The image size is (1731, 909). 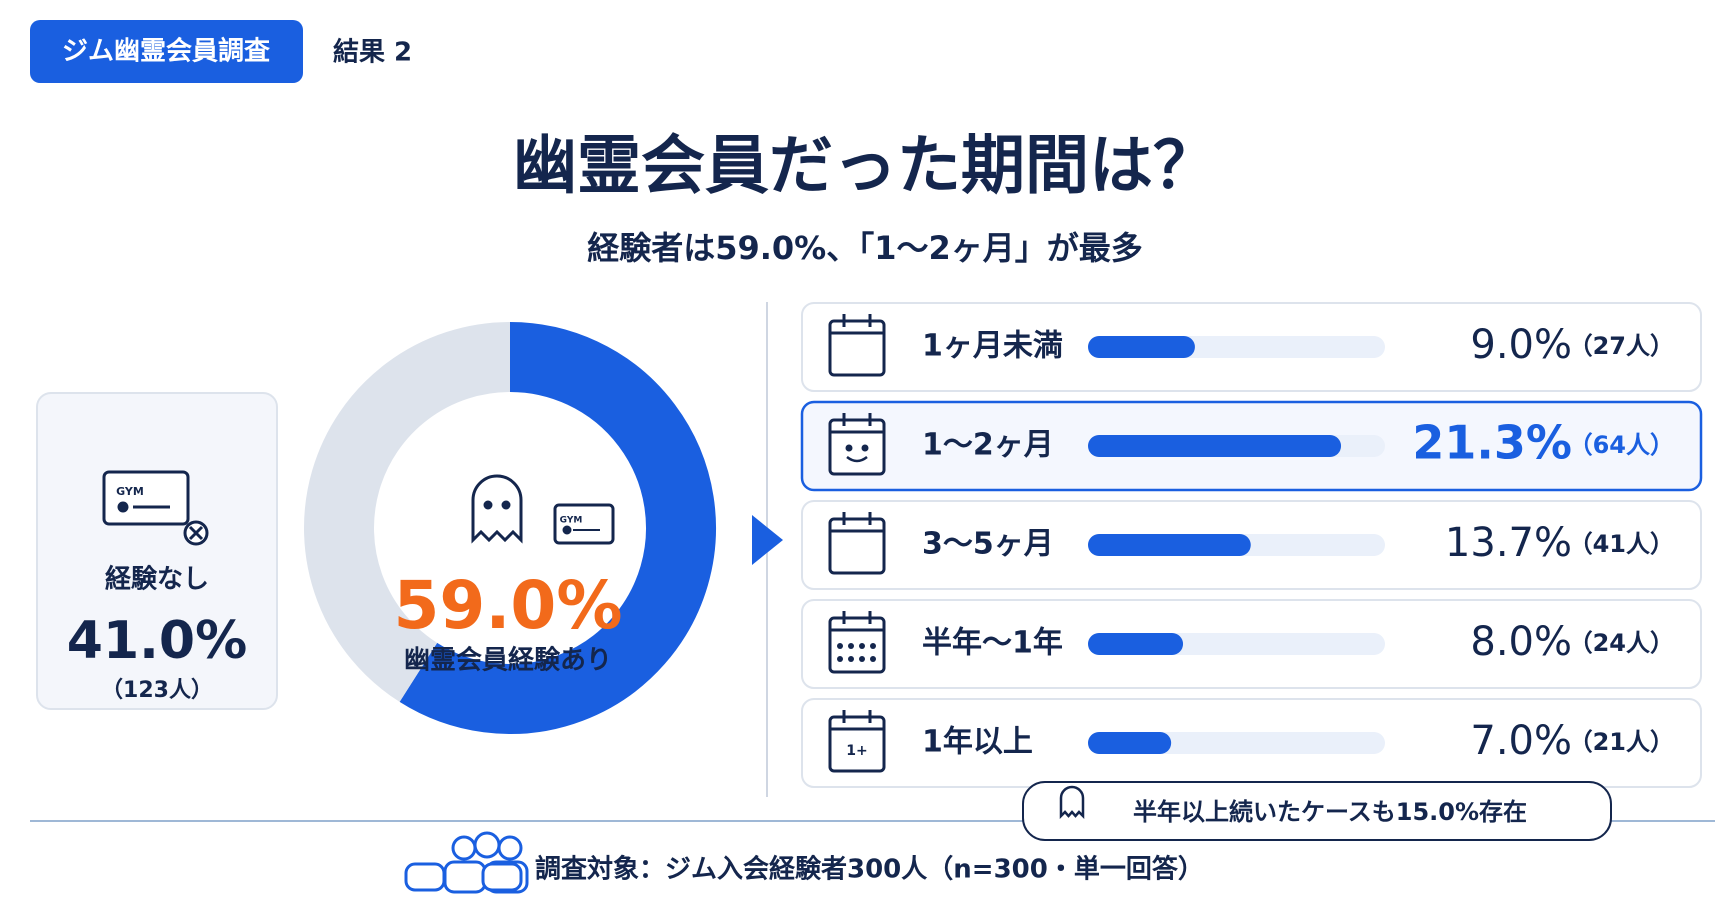 What do you see at coordinates (157, 690) in the screenshot?
I see `pie-count-label: （123人）` at bounding box center [157, 690].